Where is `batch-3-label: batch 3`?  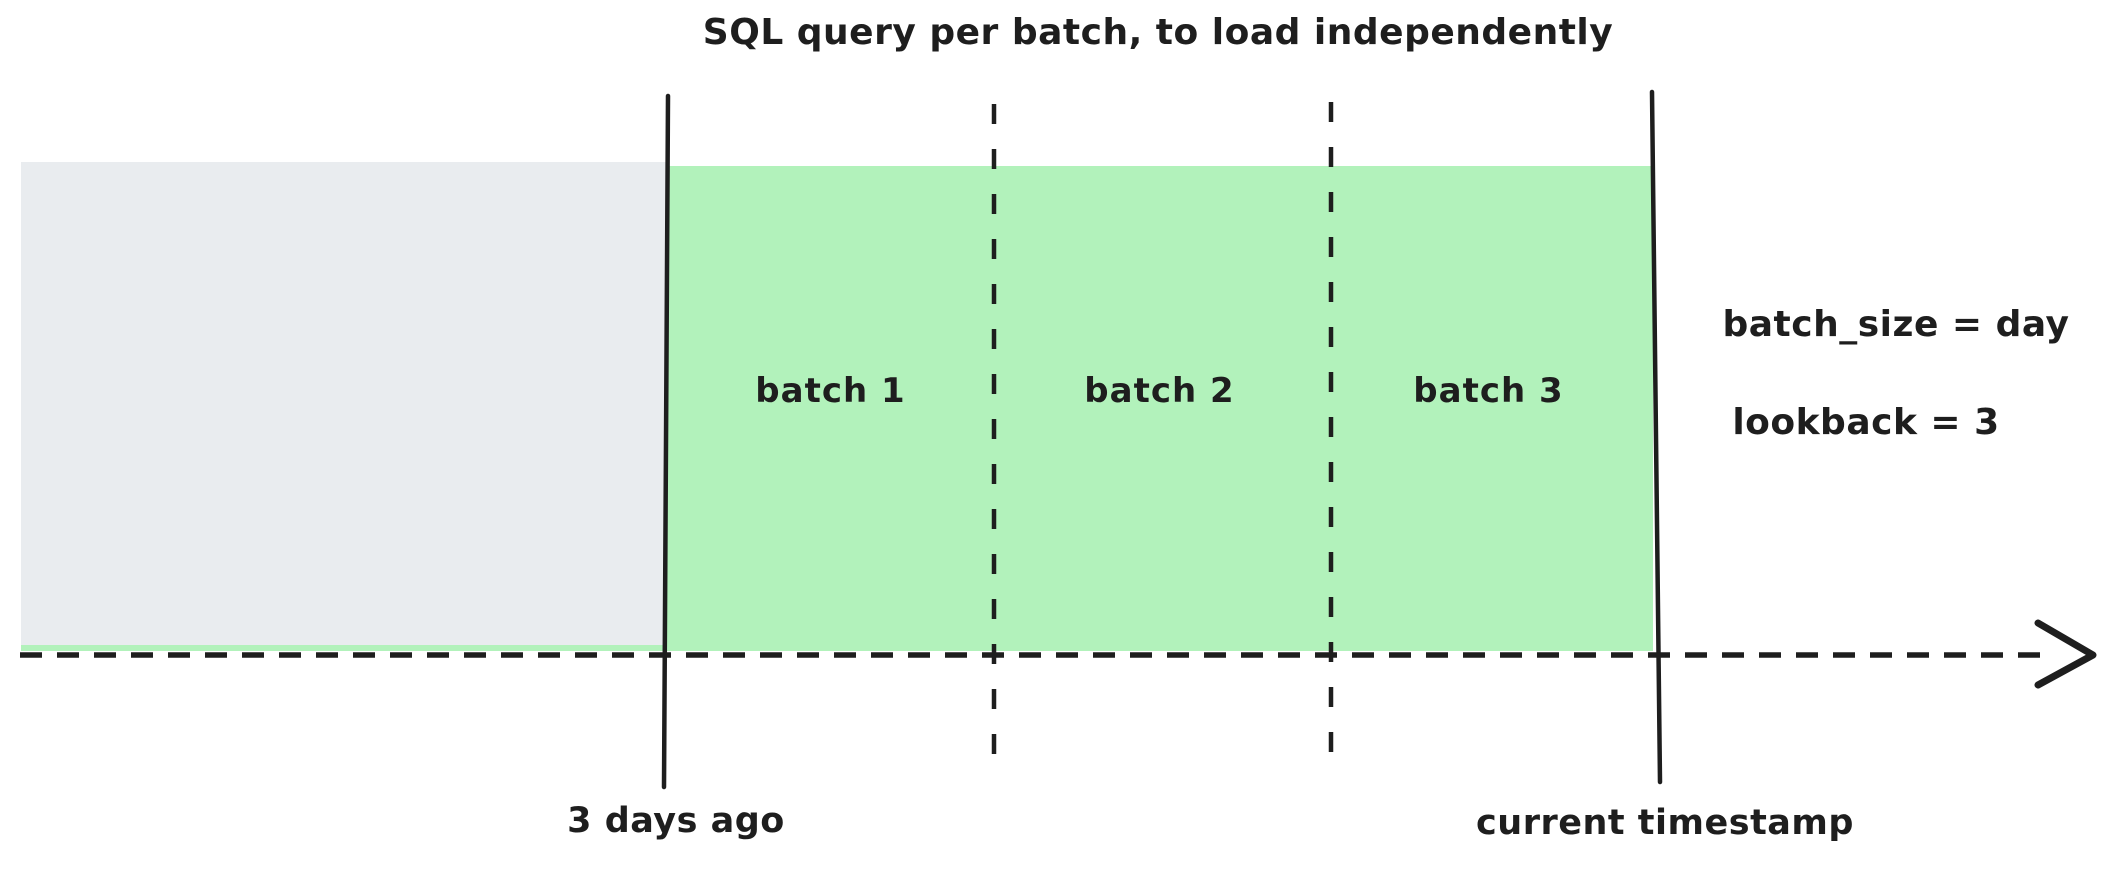 batch-3-label: batch 3 is located at coordinates (1488, 390).